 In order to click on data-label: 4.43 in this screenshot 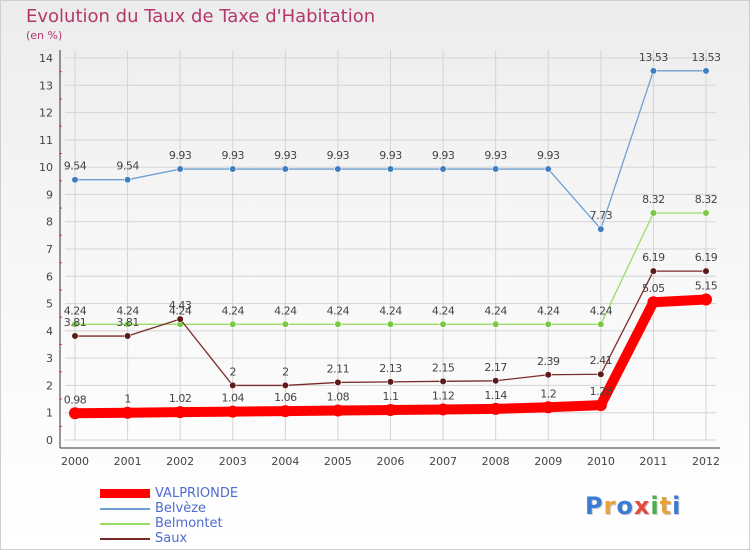, I will do `click(180, 305)`.